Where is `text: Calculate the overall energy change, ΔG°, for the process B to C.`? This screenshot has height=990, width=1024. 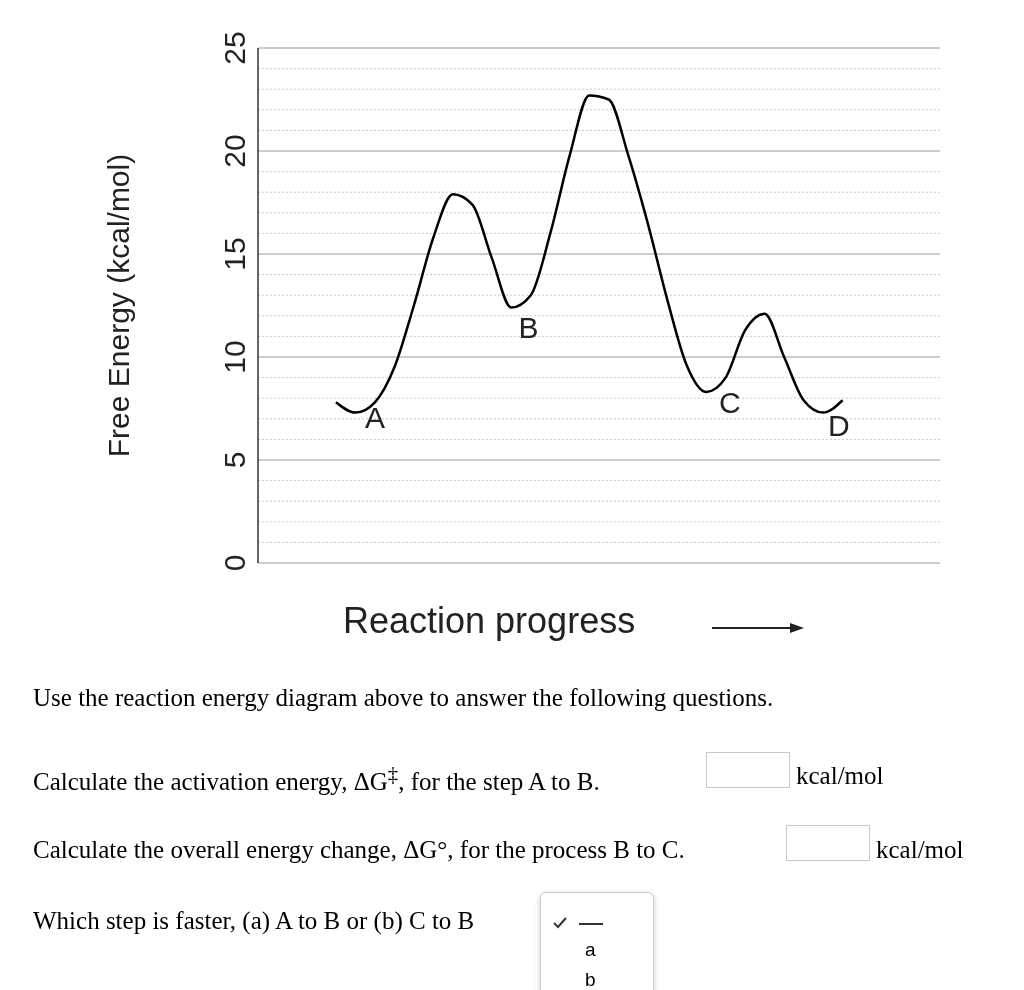
text: Calculate the overall energy change, ΔG°, for the process B to C. is located at coordinates (359, 850).